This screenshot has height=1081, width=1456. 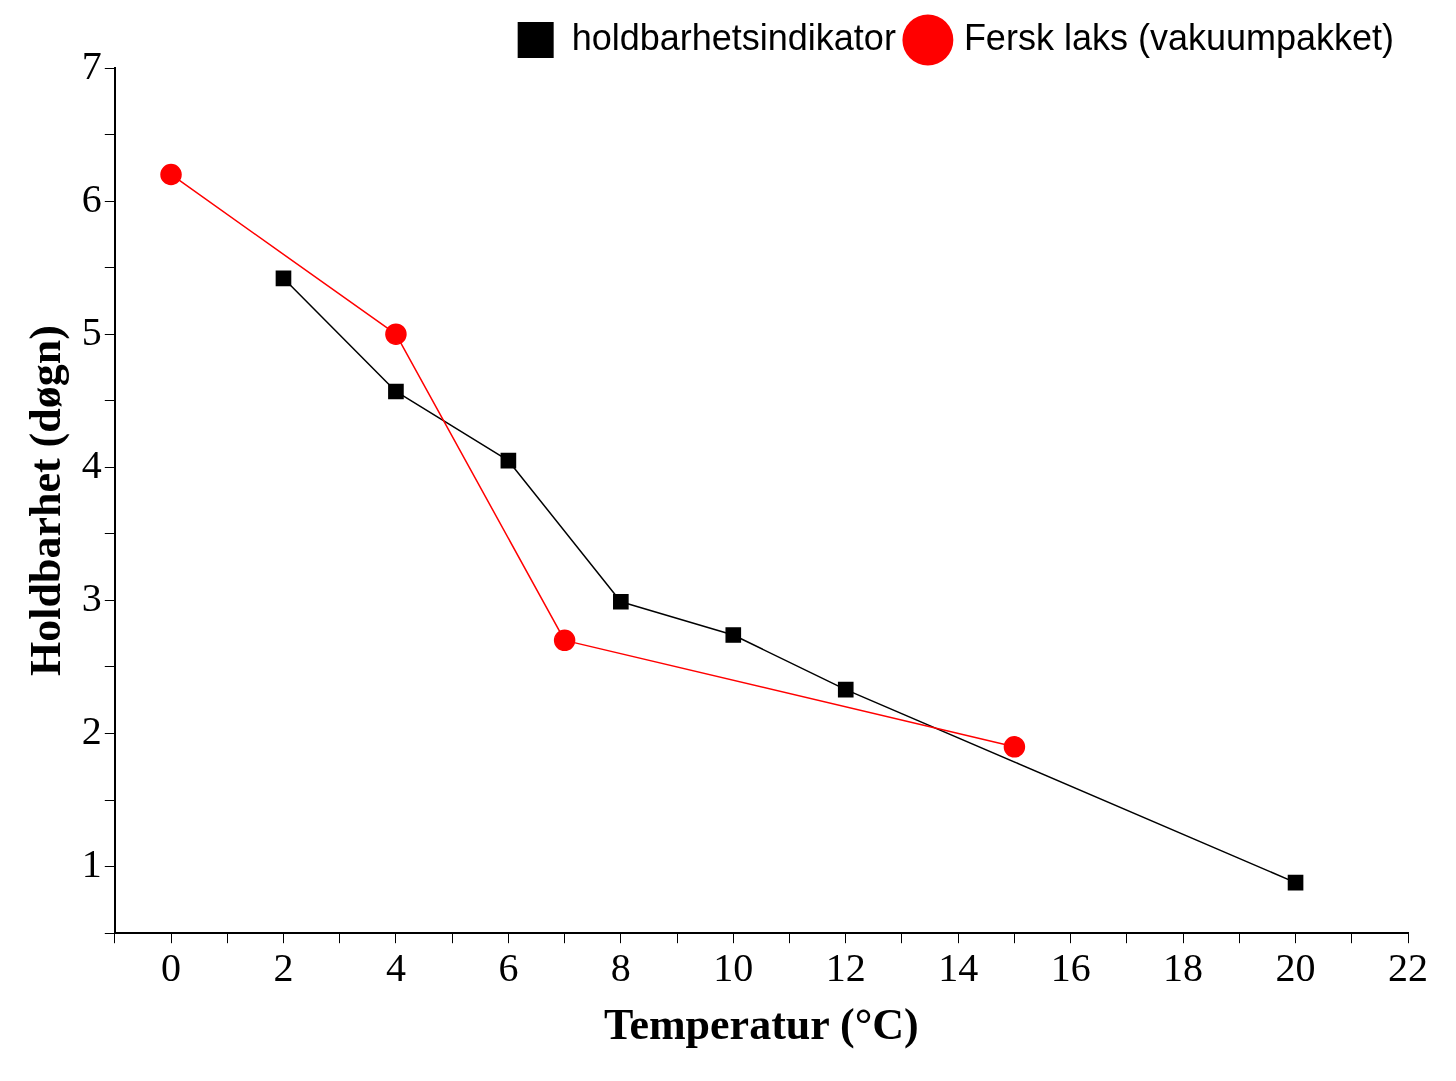 I want to click on y-tick-label: 7, so click(x=91, y=65).